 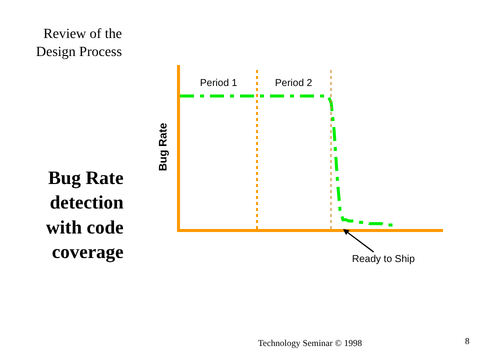 I want to click on text: Period 2, so click(x=294, y=83).